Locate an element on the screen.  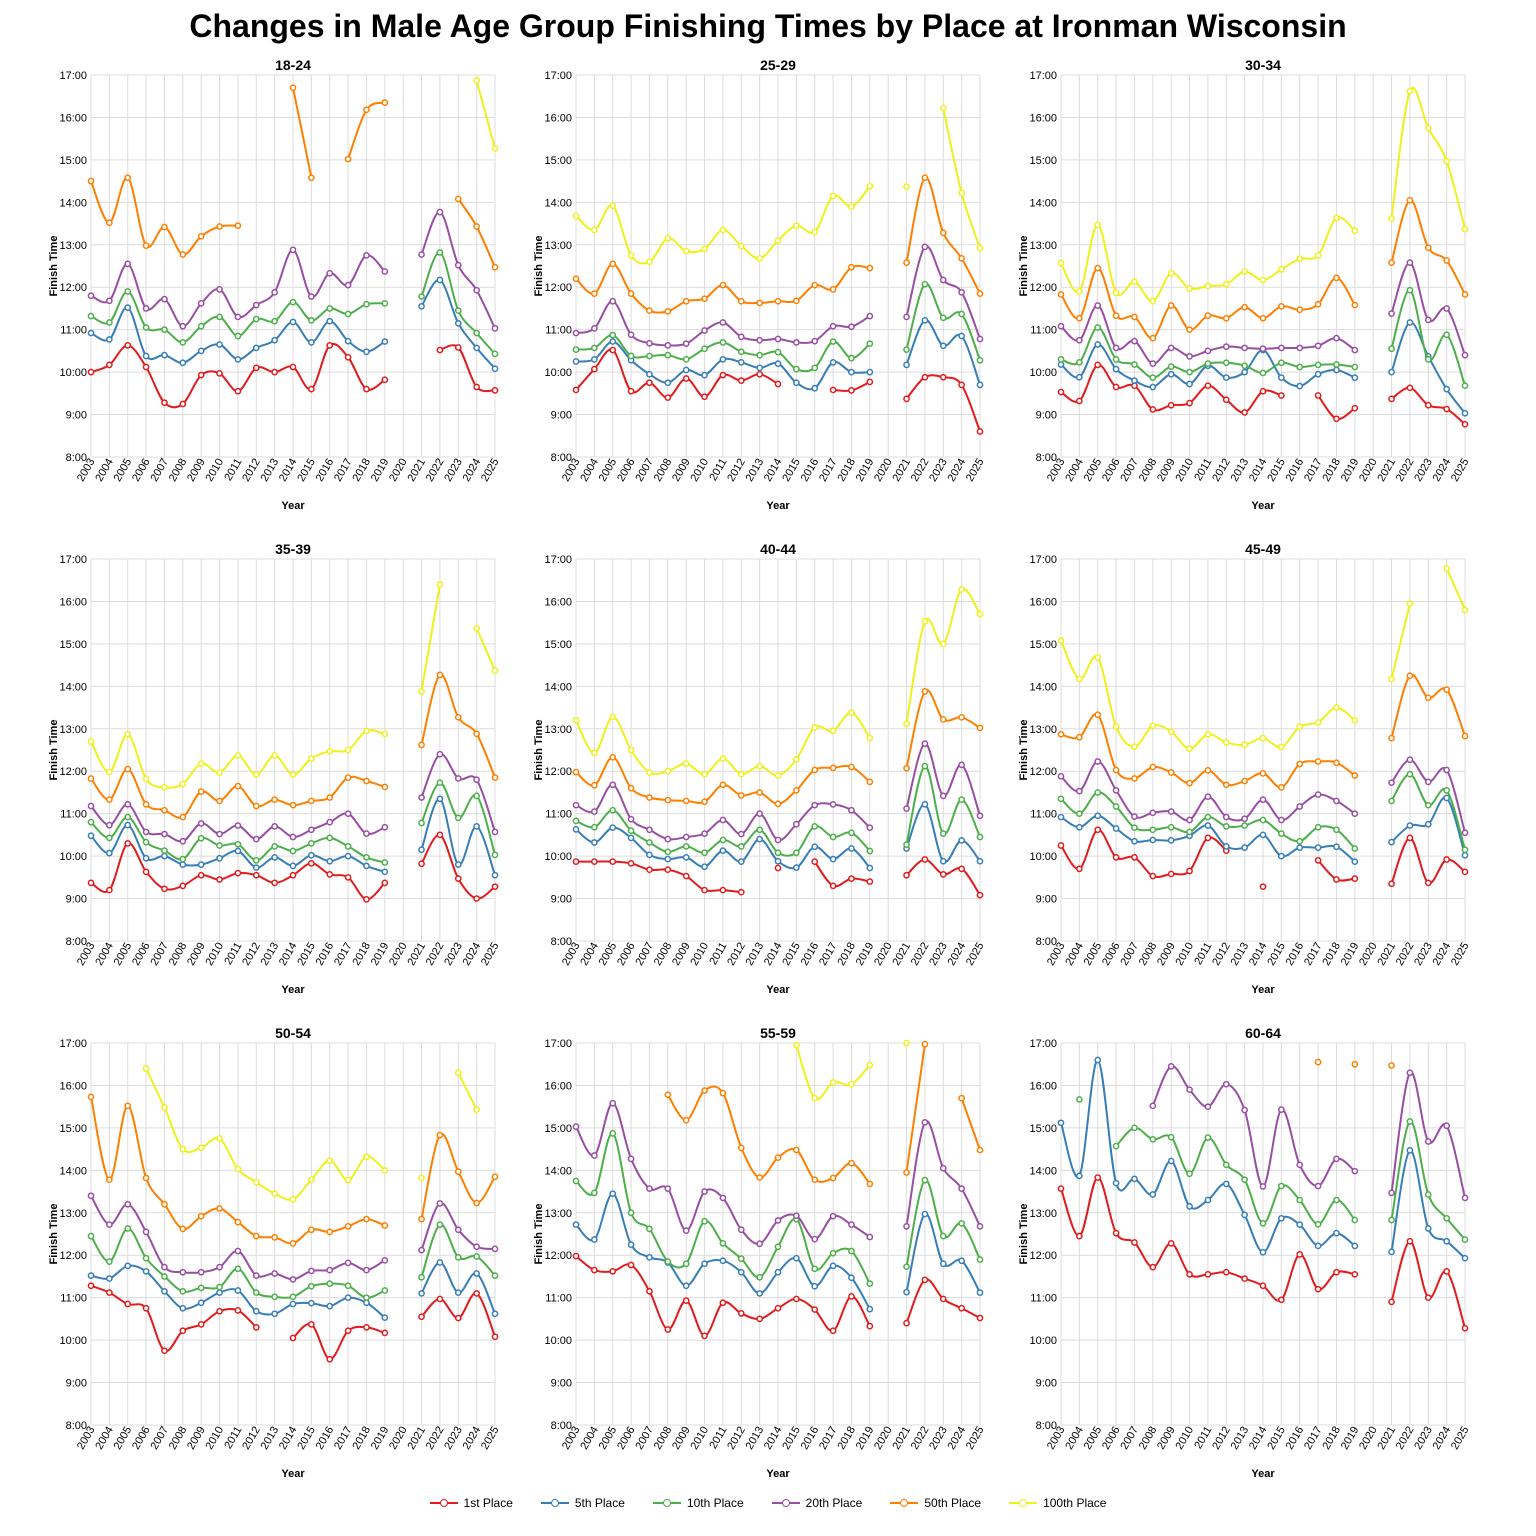
x-tick-label: 2014 is located at coordinates (773, 1438).